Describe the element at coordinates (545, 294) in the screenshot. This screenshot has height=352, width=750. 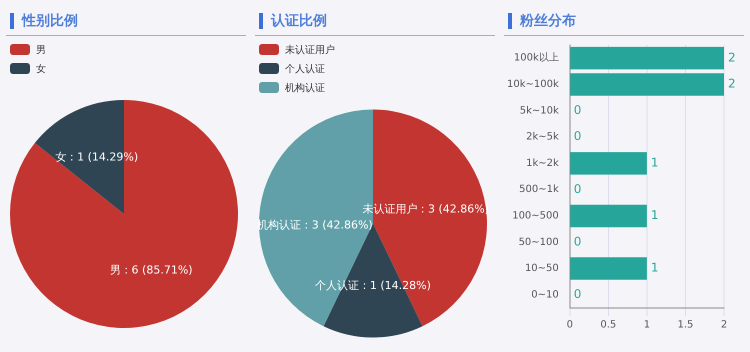
I see `y-tick-label: 0~10` at that location.